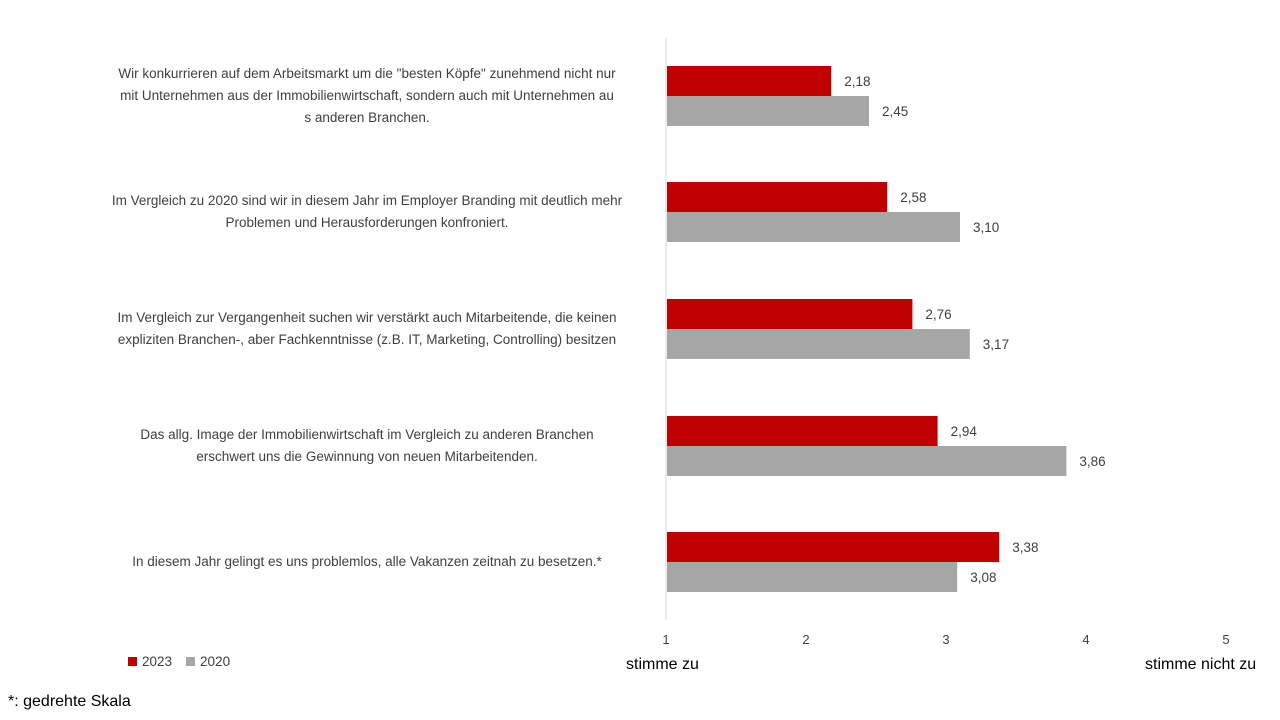 This screenshot has height=720, width=1280. Describe the element at coordinates (215, 661) in the screenshot. I see `legend-label-2020: 2020` at that location.